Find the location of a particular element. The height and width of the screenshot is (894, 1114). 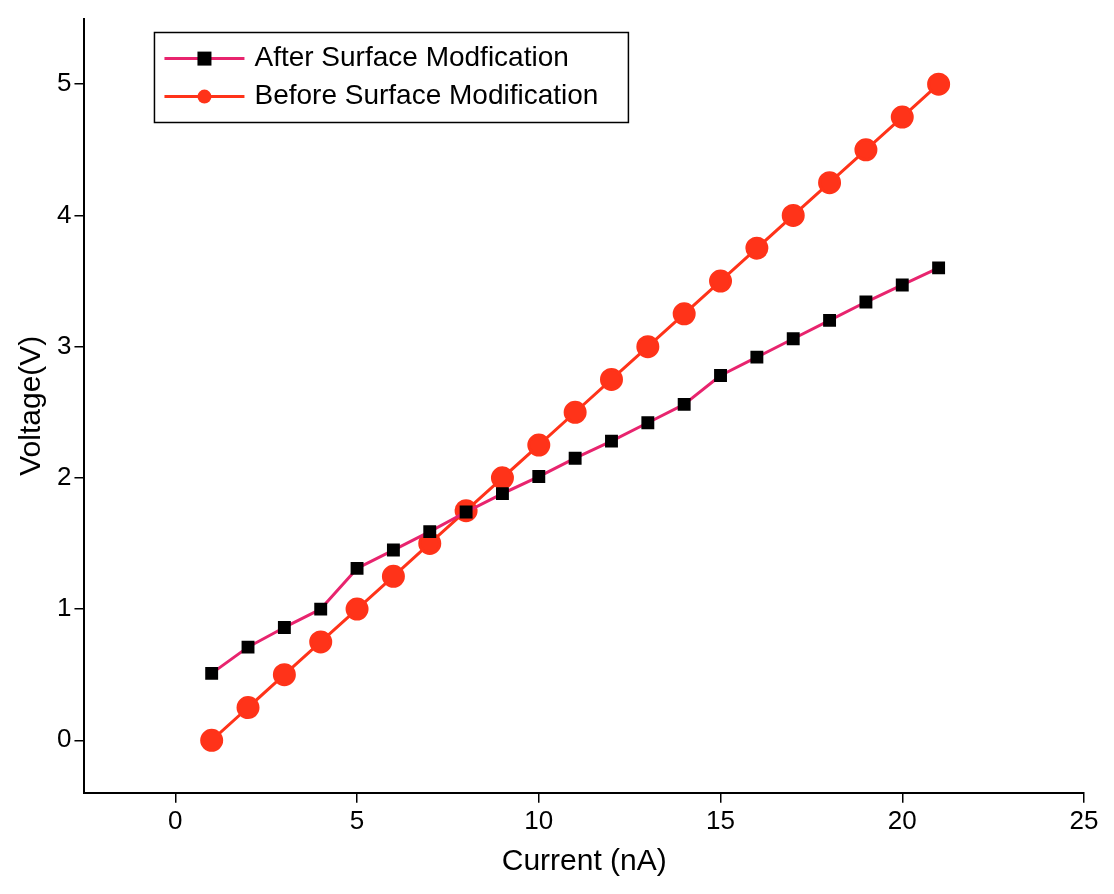

y-axis-title: Voltage(V) is located at coordinates (30, 405).